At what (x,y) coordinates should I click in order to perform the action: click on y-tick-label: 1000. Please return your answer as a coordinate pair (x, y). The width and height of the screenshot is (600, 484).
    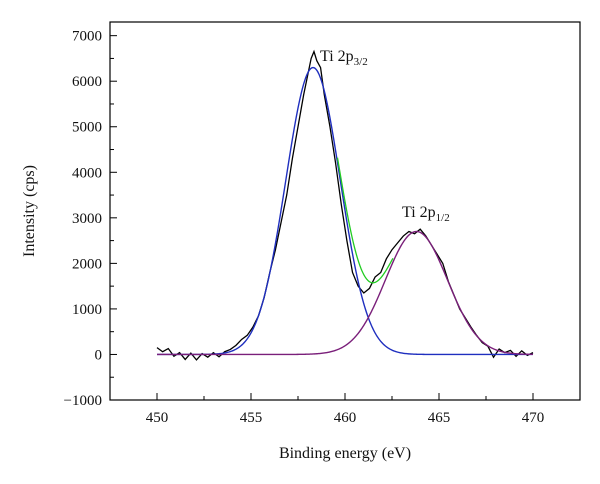
    Looking at the image, I should click on (87, 310).